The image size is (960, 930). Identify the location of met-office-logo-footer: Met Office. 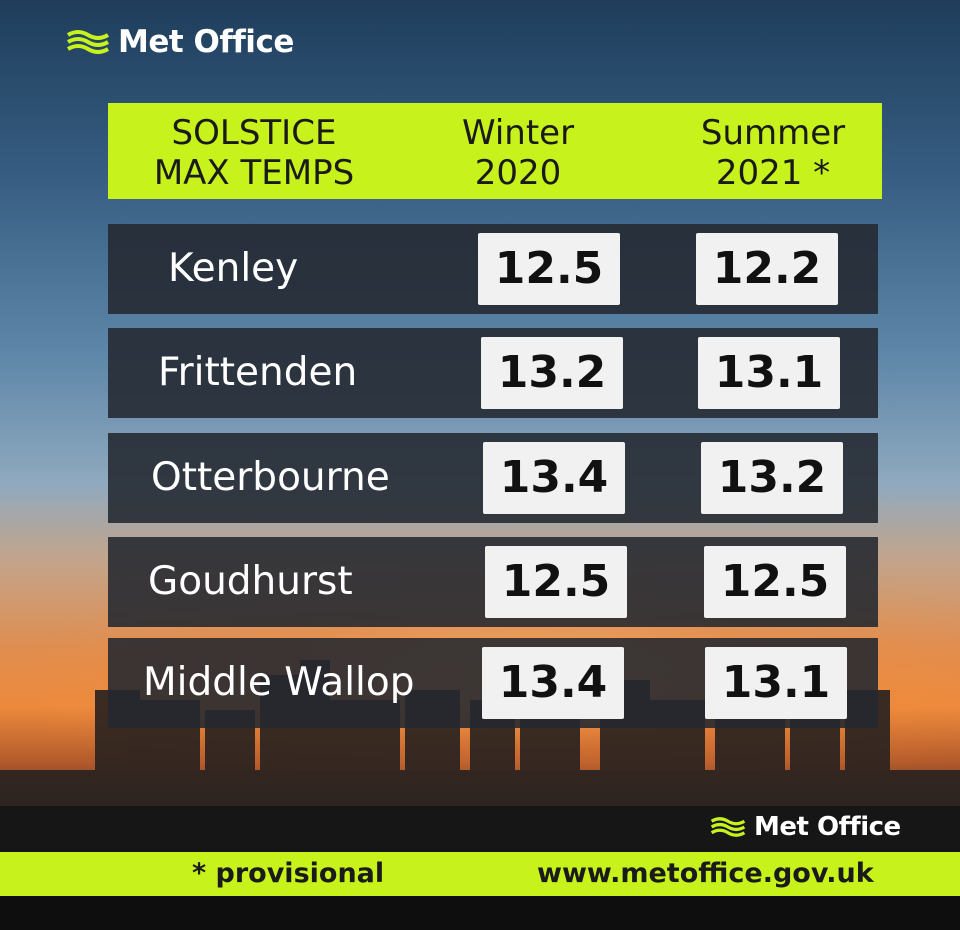
(805, 827).